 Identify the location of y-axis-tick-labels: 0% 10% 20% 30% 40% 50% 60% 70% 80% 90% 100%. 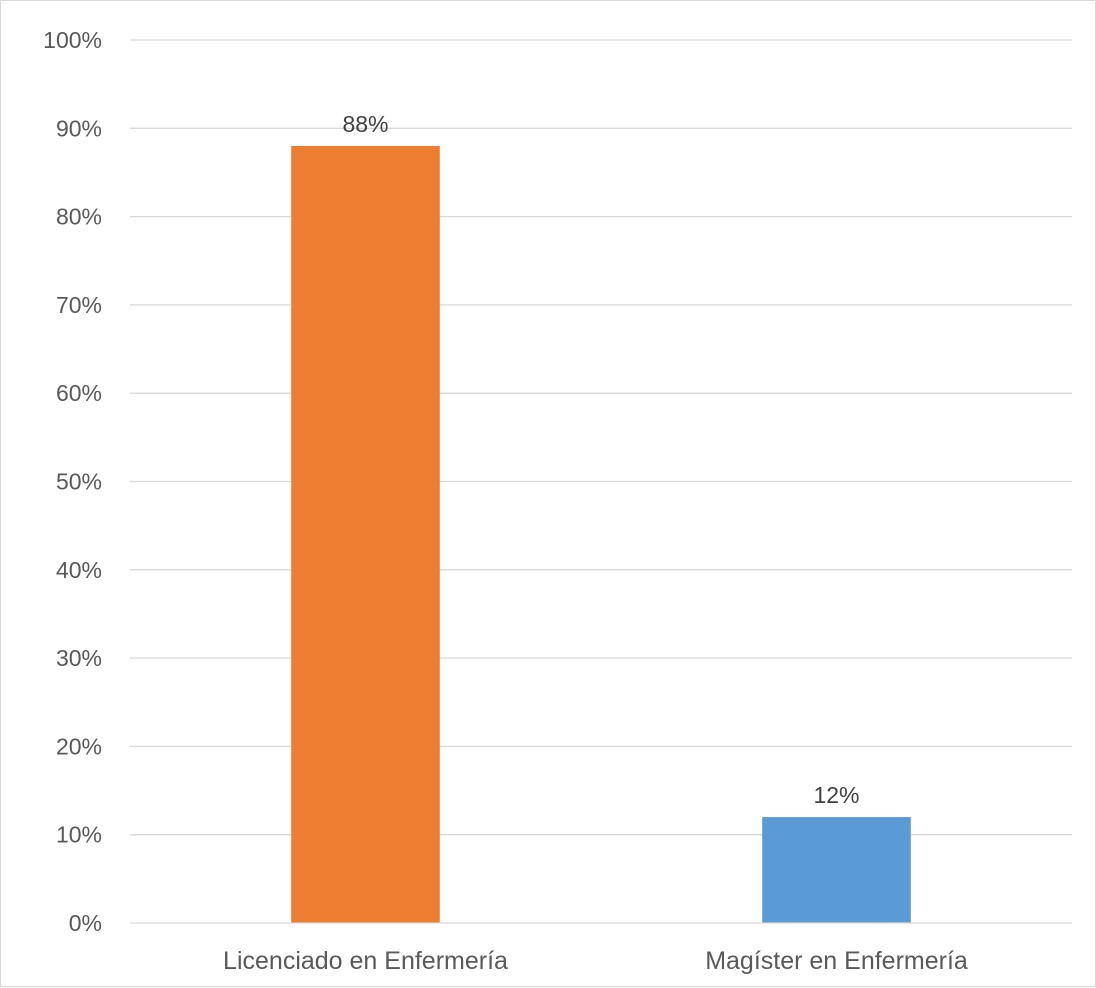
(72, 481).